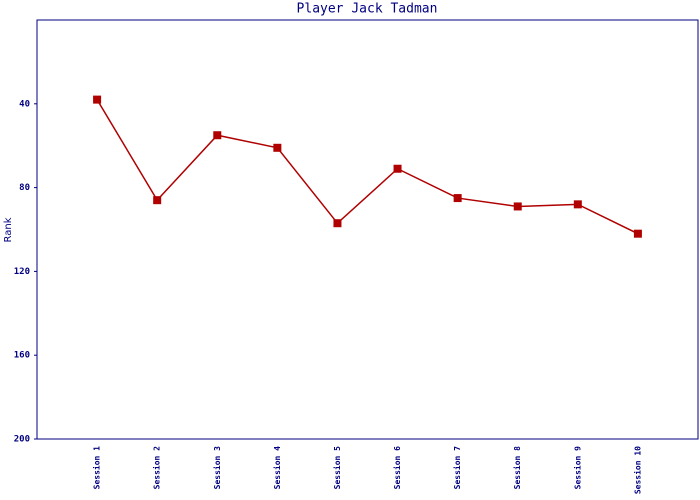  I want to click on x-tick-label: Session 8, so click(517, 468).